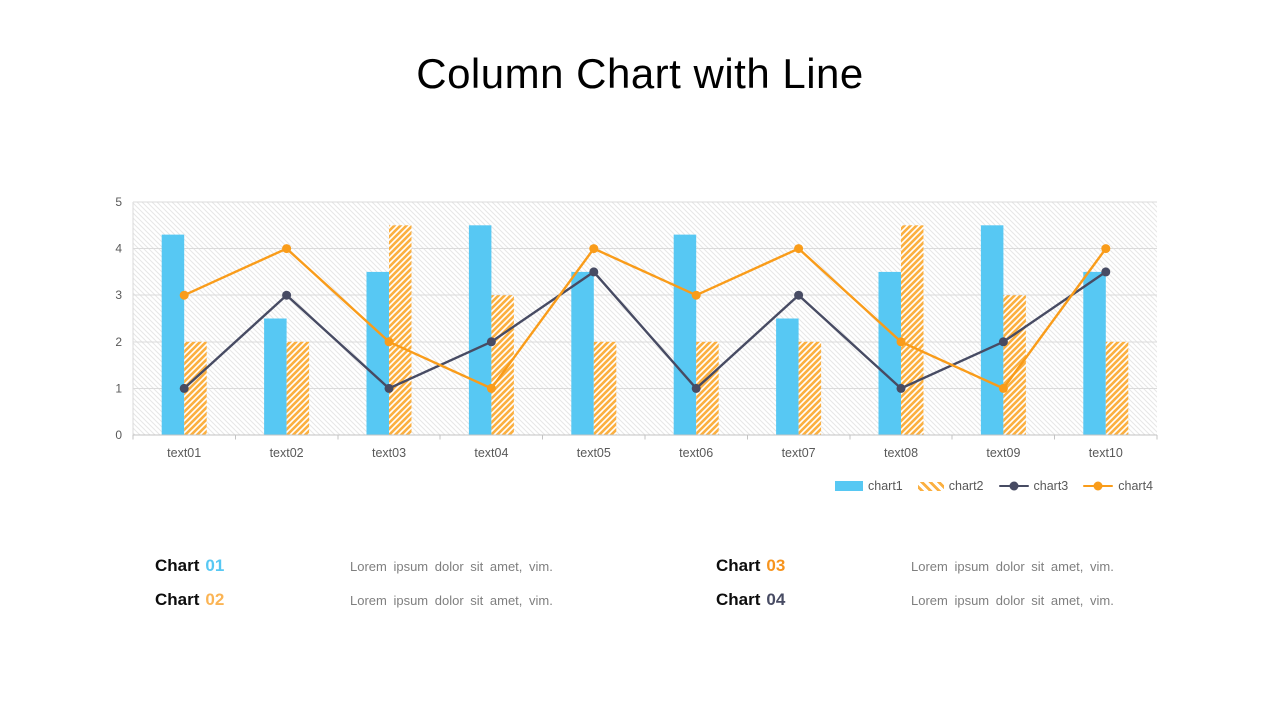  I want to click on bar-chart2-text05, so click(605, 388).